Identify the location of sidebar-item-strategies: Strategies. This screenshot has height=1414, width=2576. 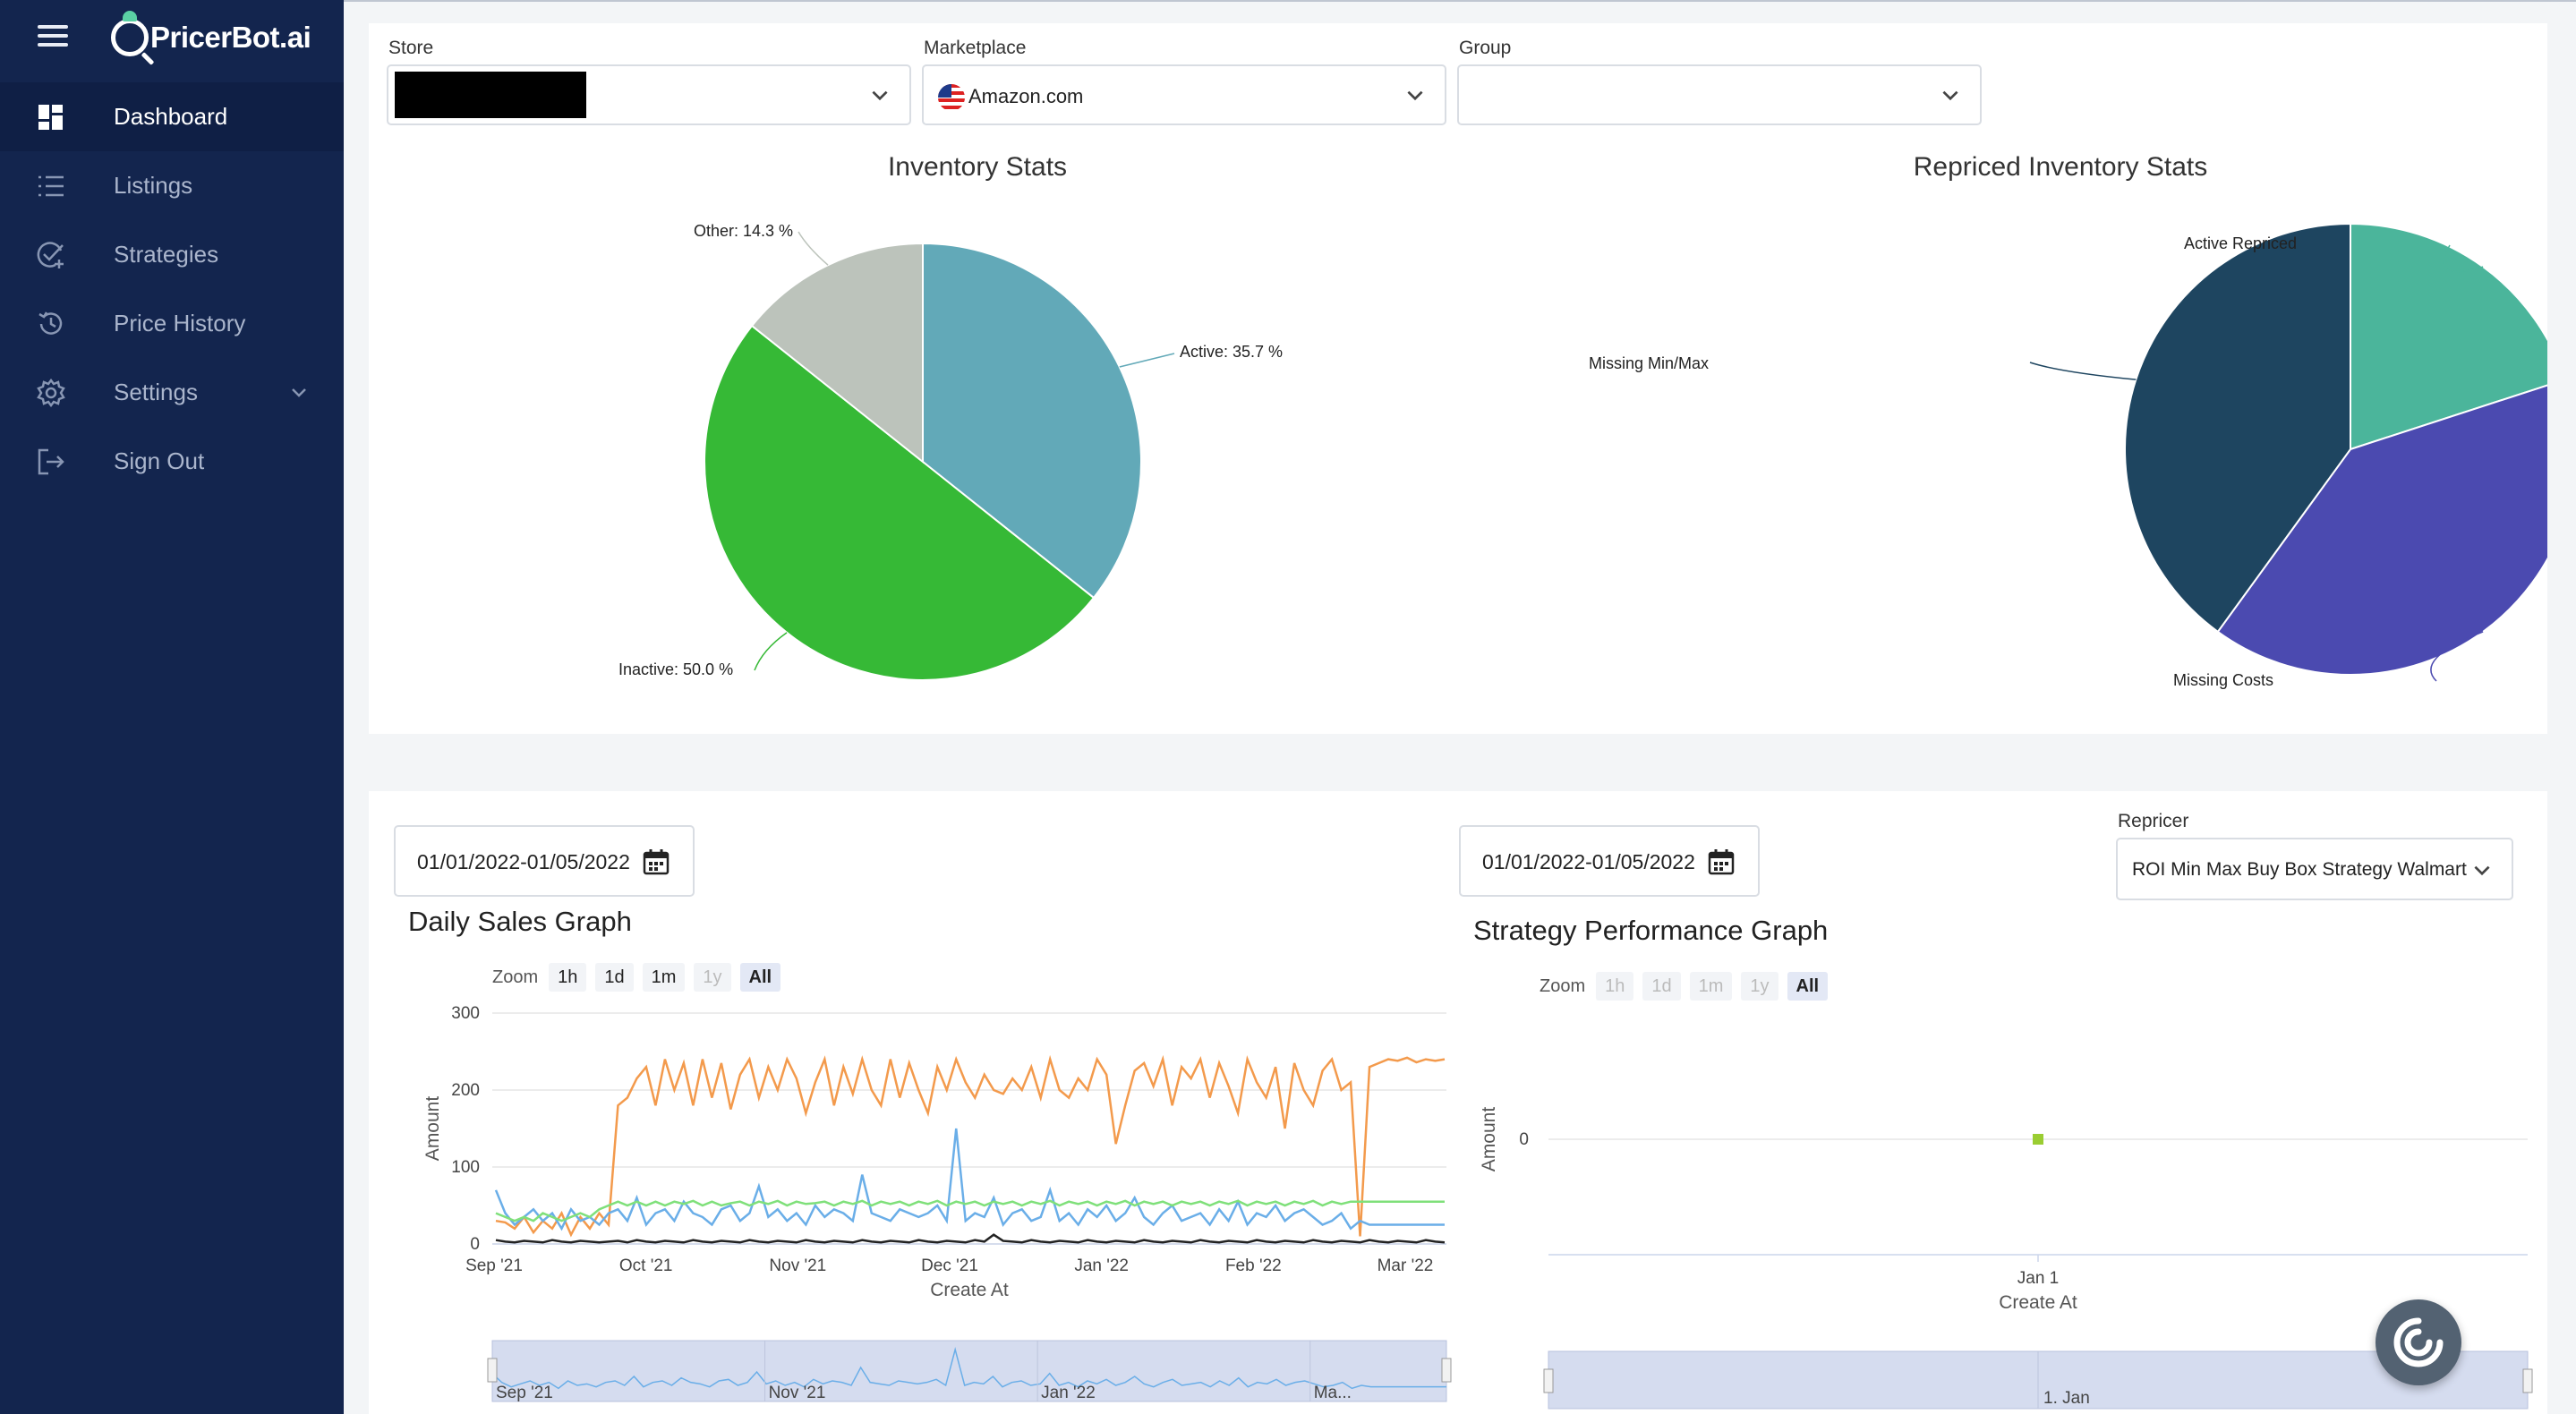
(172, 254).